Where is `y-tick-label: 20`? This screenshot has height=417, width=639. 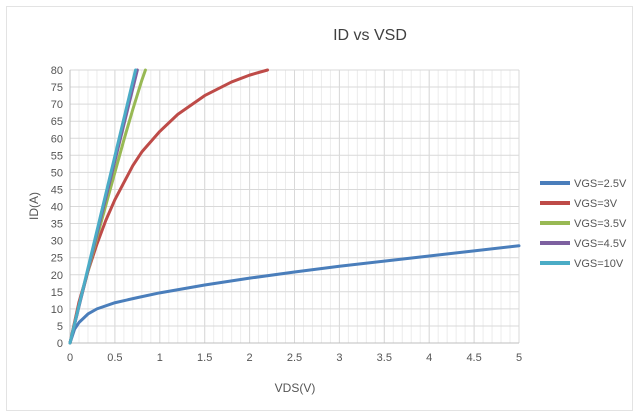 y-tick-label: 20 is located at coordinates (57, 276).